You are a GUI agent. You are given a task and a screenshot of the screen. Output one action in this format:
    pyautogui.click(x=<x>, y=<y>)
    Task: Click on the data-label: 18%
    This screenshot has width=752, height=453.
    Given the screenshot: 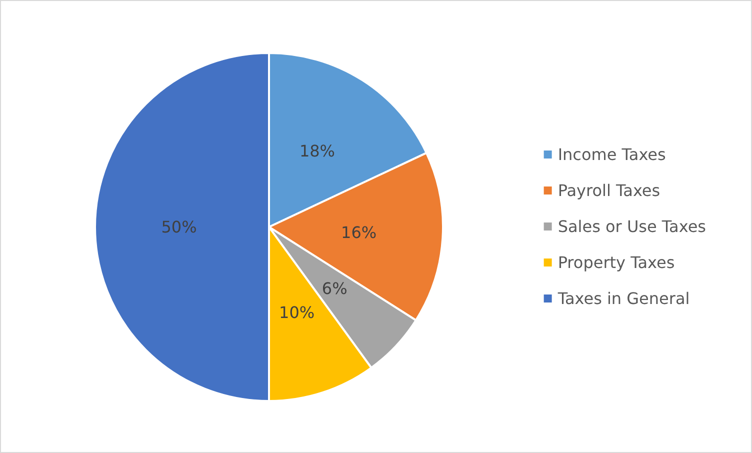 What is the action you would take?
    pyautogui.click(x=317, y=151)
    